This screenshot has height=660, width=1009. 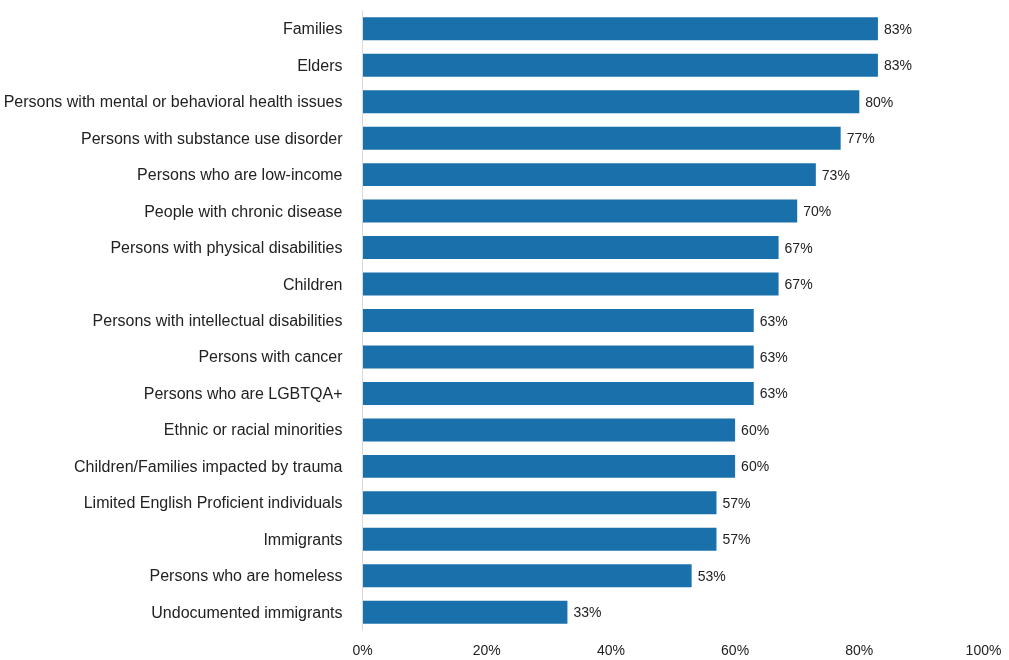 I want to click on y-tick-label: Immigrants, so click(x=303, y=539).